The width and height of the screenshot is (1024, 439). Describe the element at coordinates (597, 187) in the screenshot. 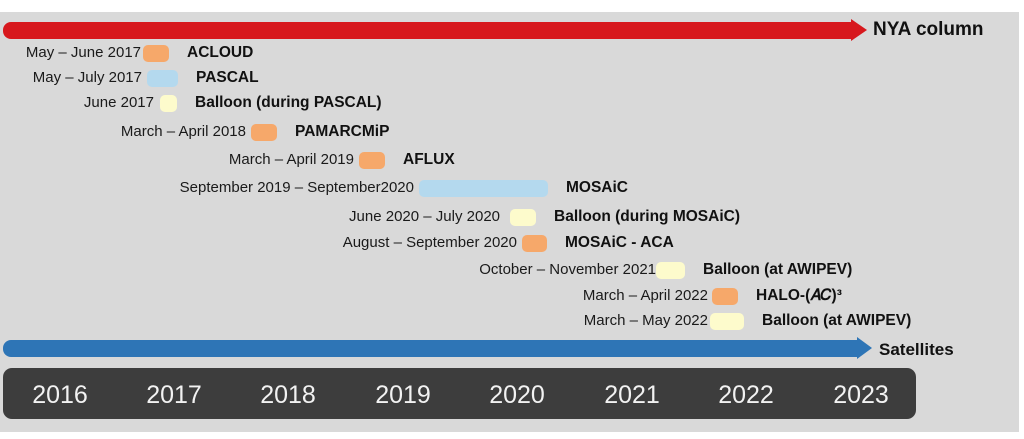

I see `campaign-name: MOSAiC` at that location.